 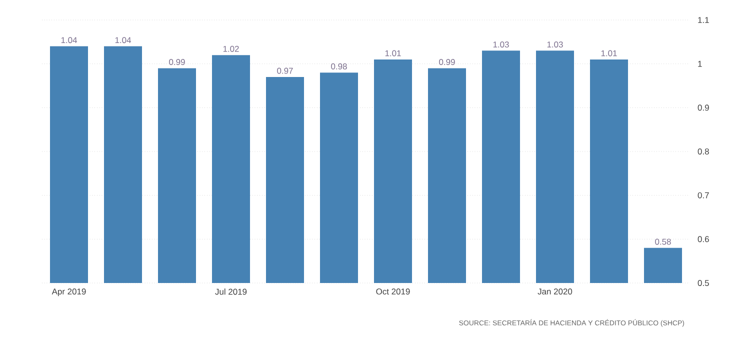 I want to click on data-label: 0.98, so click(x=339, y=66).